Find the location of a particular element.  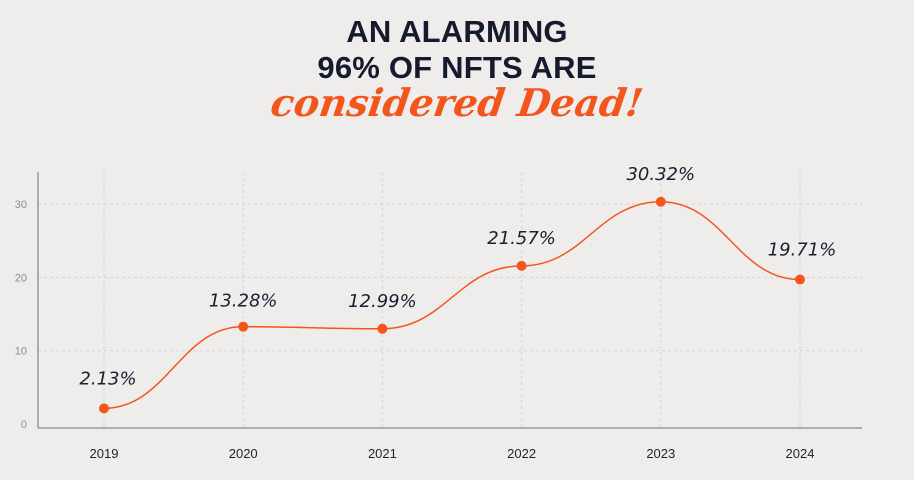

data-label: 19.71% is located at coordinates (802, 250).